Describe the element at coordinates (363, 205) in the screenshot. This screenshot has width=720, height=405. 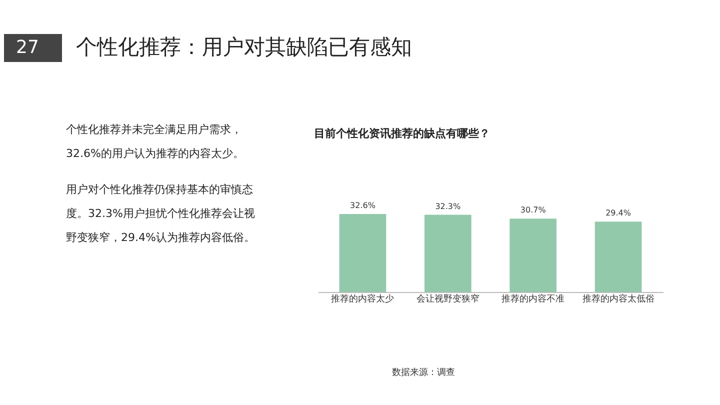
I see `data-label: 32.6%` at that location.